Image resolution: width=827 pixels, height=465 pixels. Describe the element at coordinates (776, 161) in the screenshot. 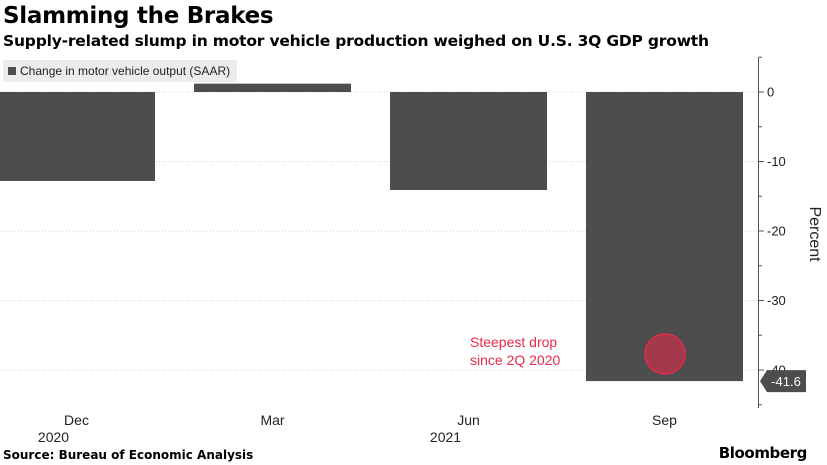

I see `y-tick-label: -10` at that location.